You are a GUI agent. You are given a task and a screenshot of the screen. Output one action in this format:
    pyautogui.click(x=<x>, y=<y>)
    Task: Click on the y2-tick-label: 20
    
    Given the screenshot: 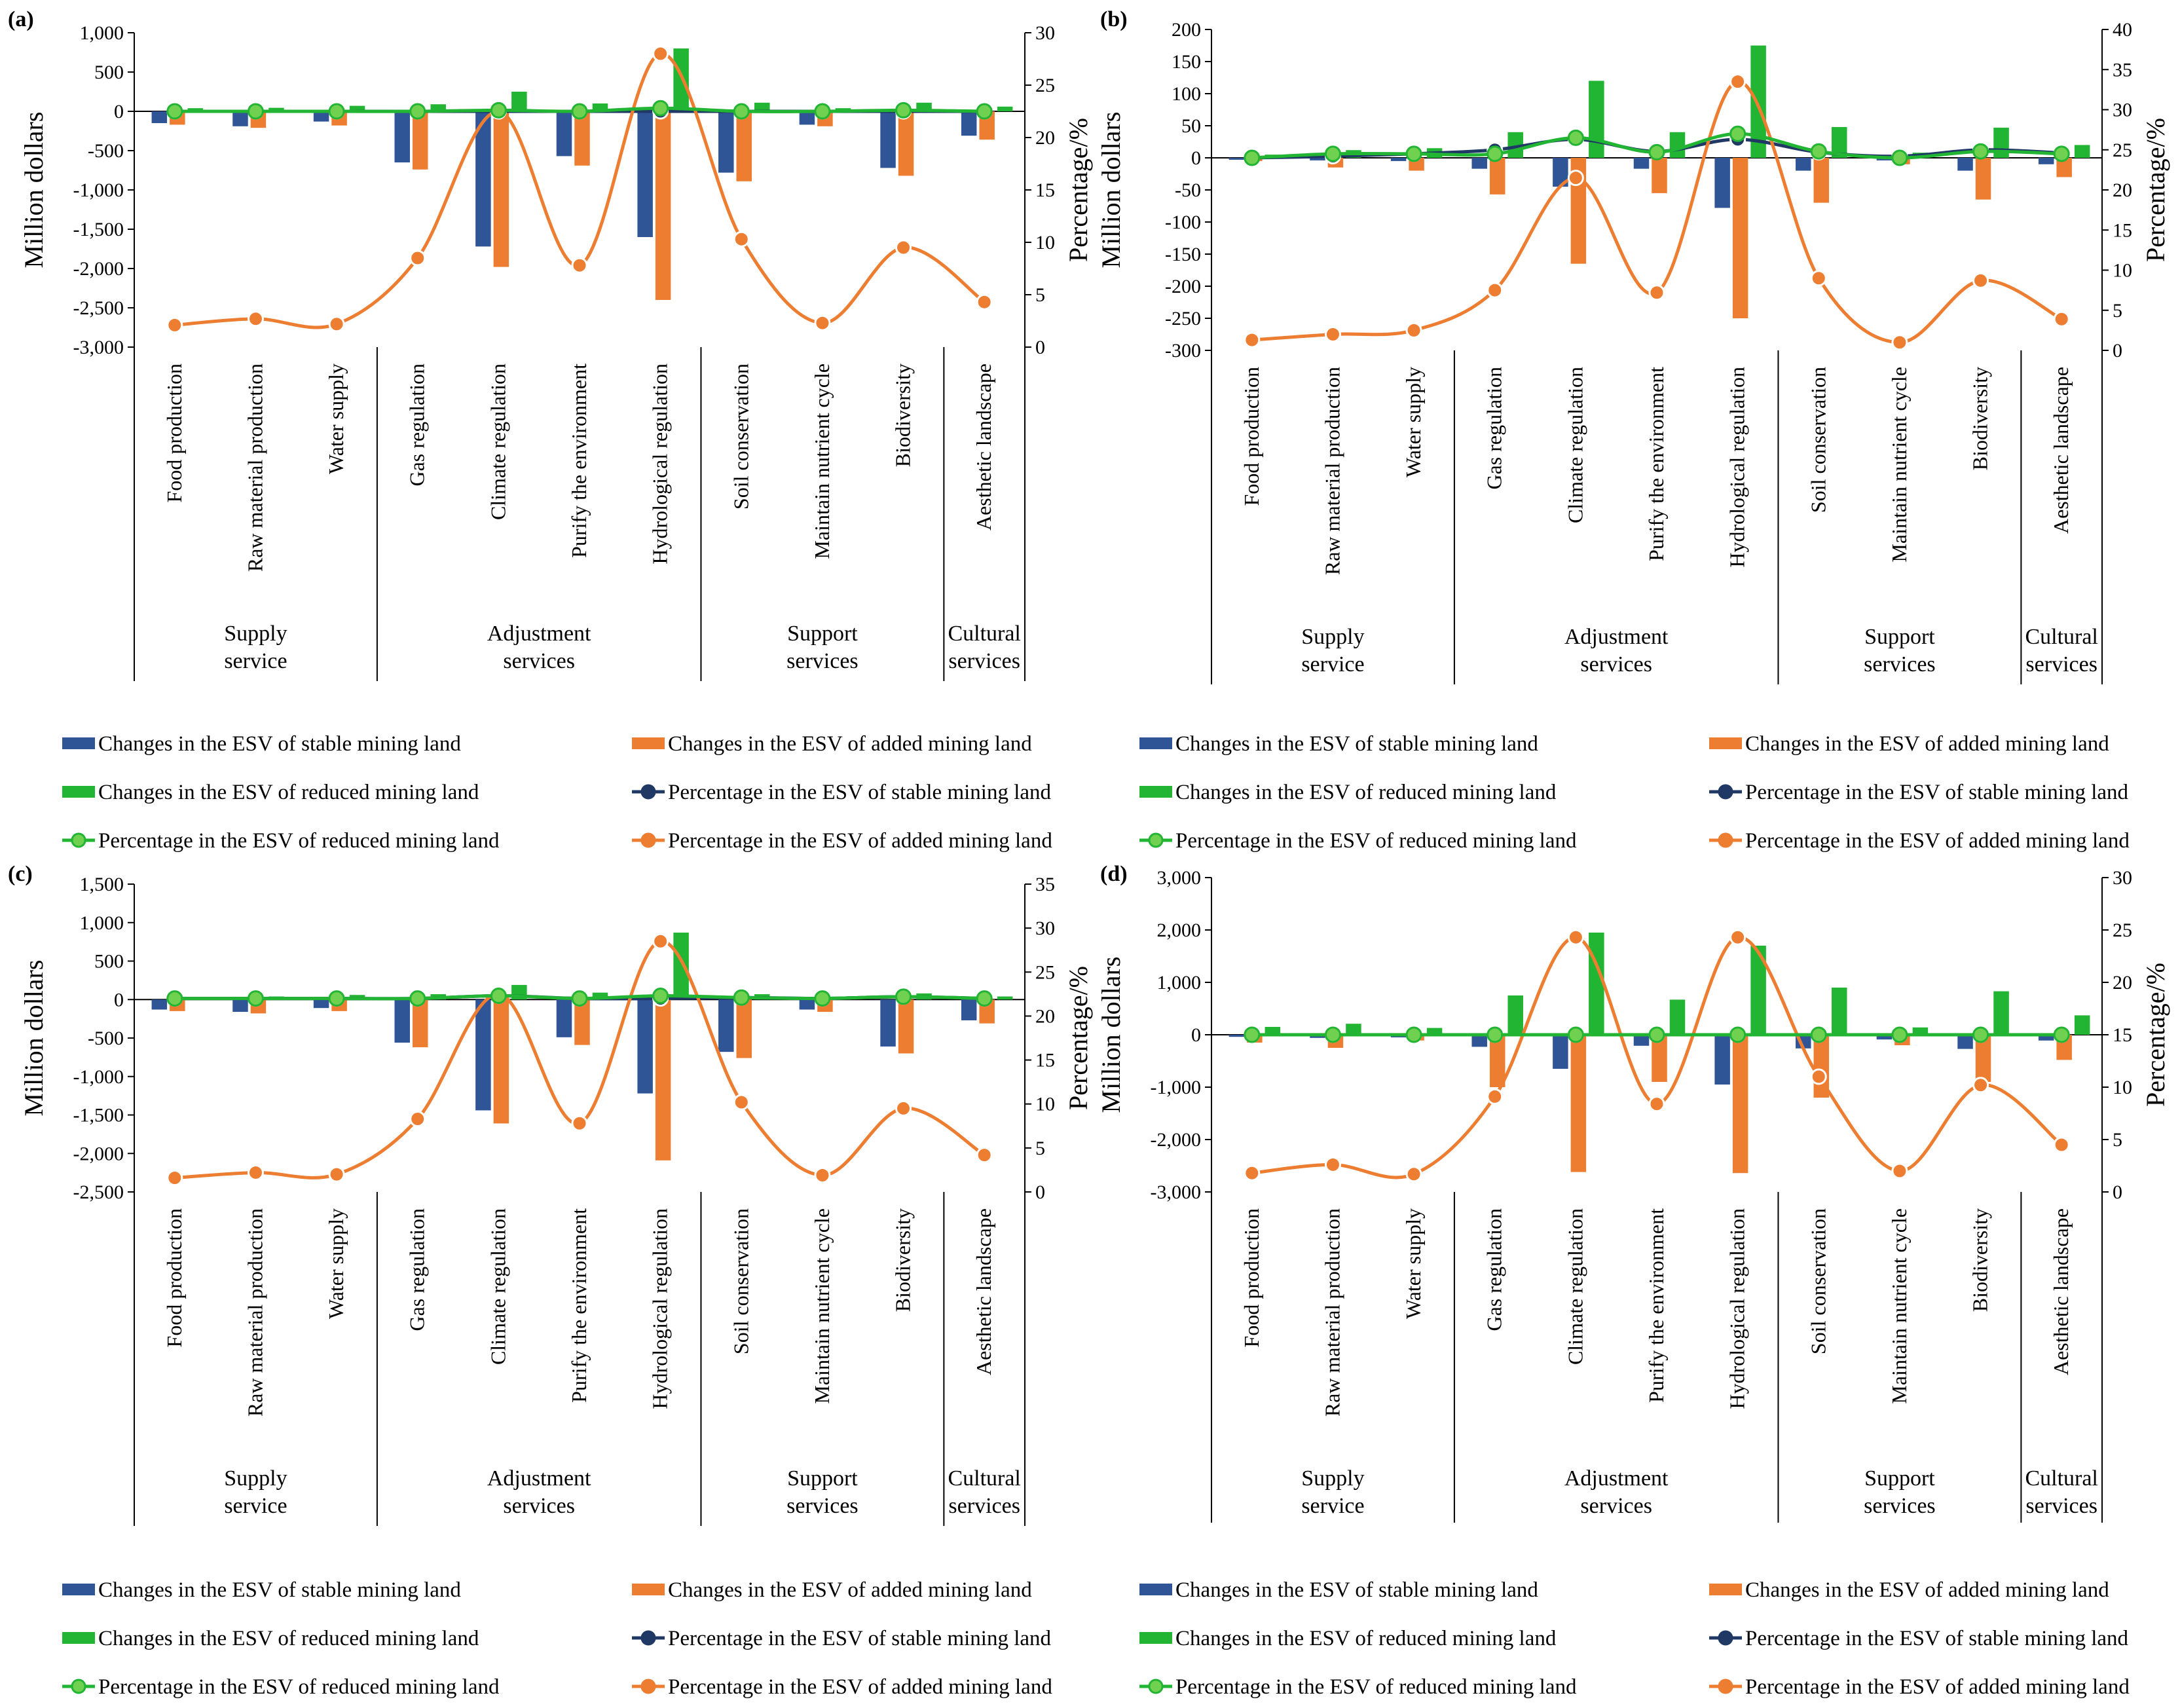 What is the action you would take?
    pyautogui.click(x=1045, y=1016)
    